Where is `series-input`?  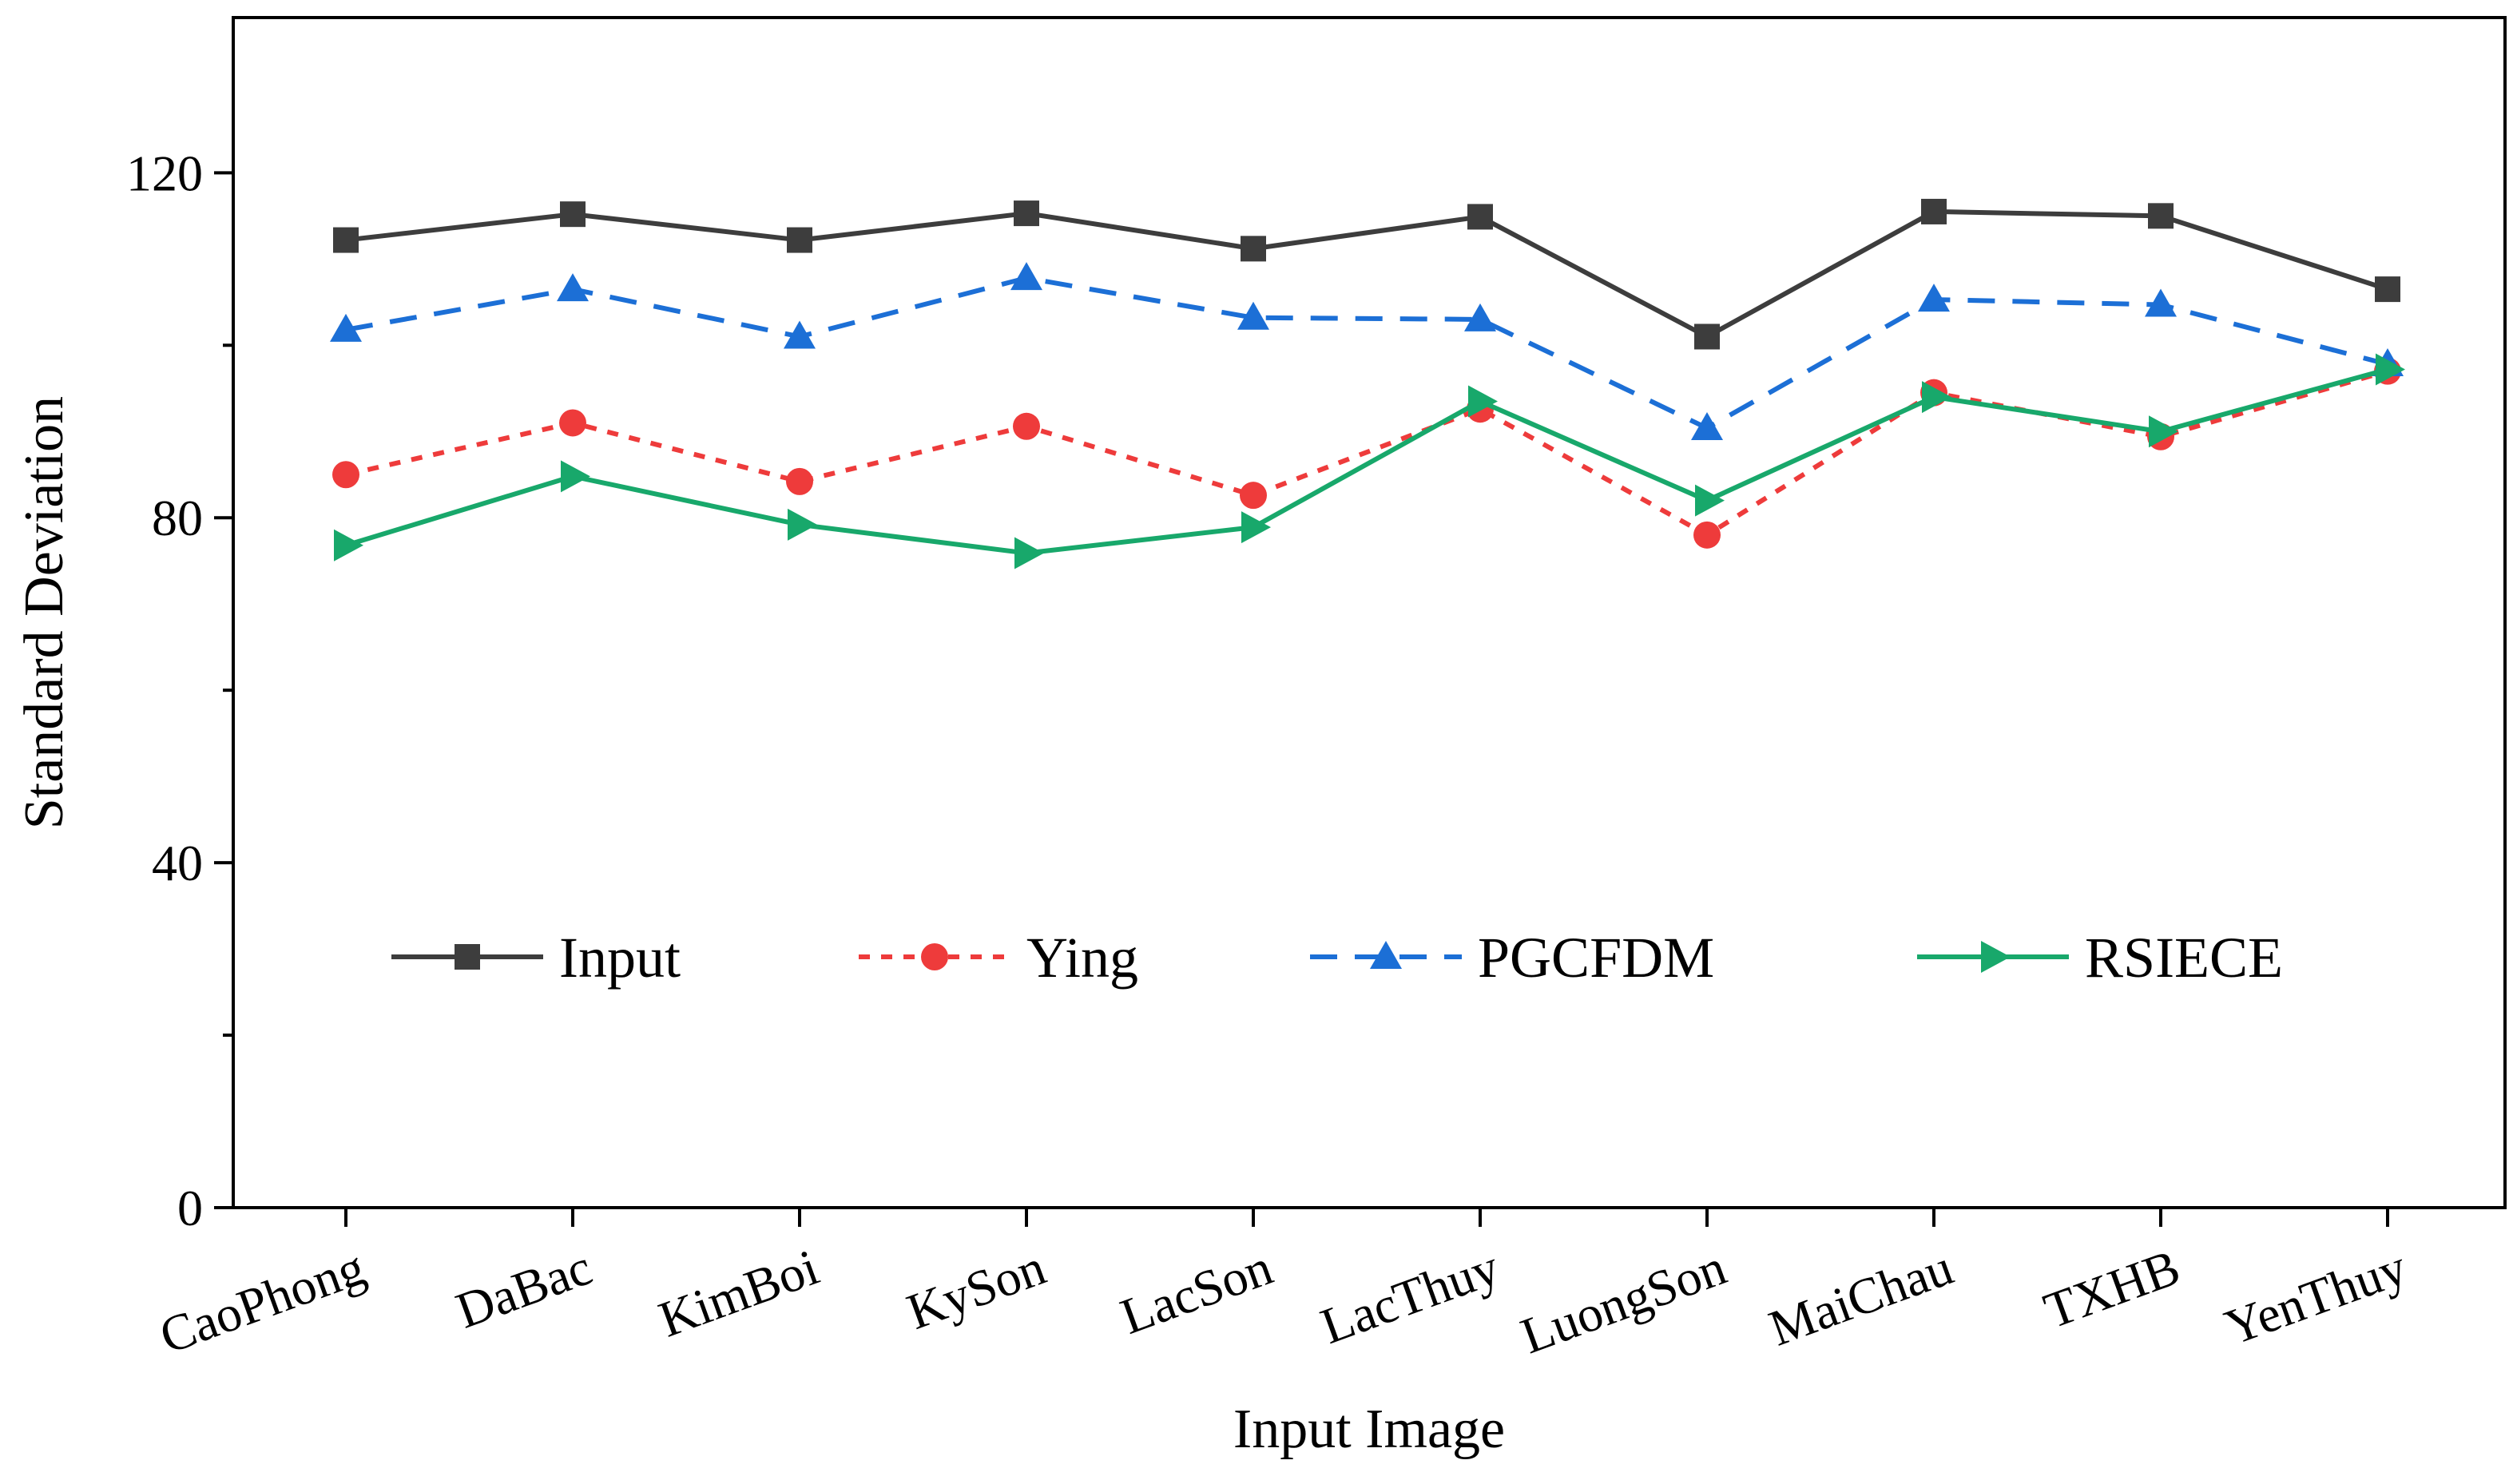 series-input is located at coordinates (1366, 274).